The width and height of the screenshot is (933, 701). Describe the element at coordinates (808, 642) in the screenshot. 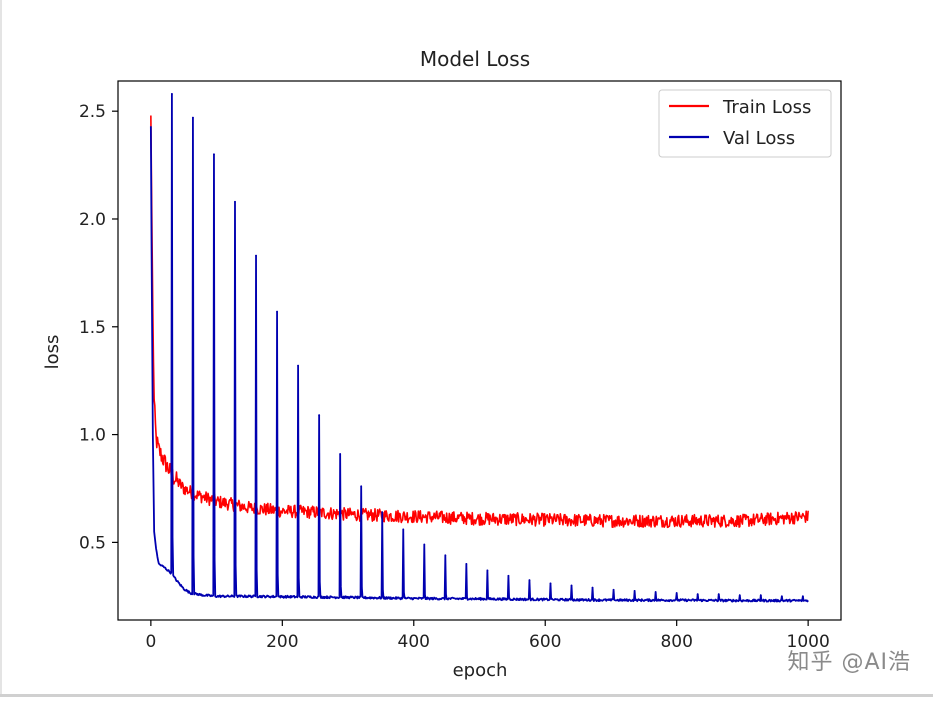

I see `x-tick-label: 1000` at that location.